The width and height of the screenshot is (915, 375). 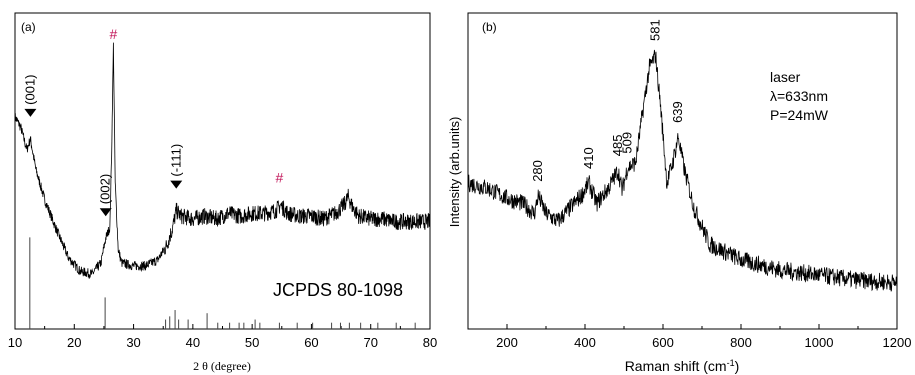 What do you see at coordinates (430, 342) in the screenshot?
I see `panel-a-x-tick-label: 80` at bounding box center [430, 342].